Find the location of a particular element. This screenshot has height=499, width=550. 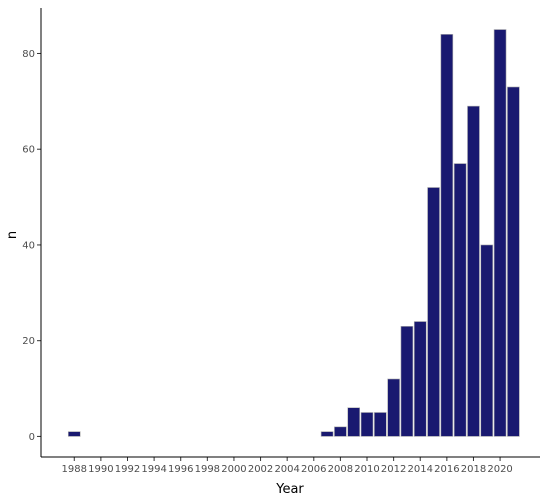

bar-2013 is located at coordinates (407, 381).